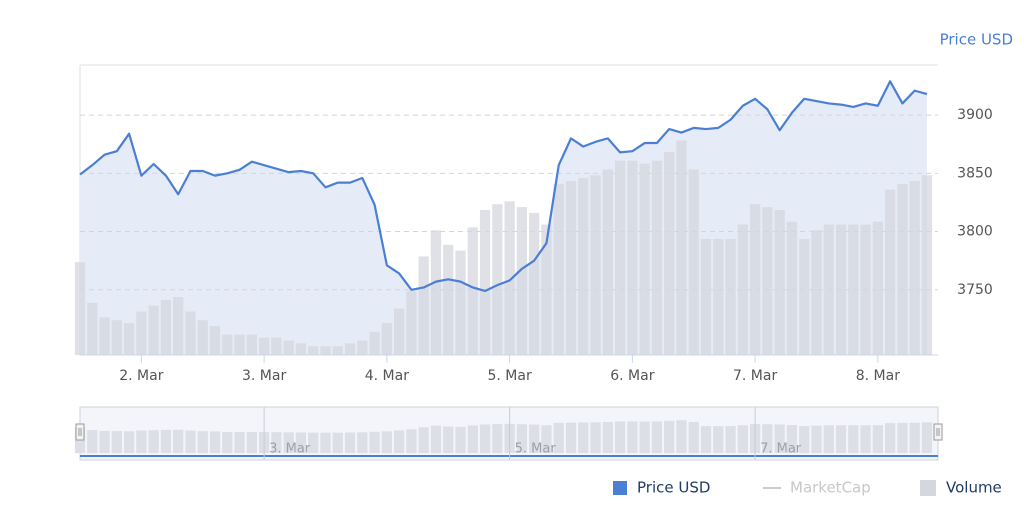 This screenshot has width=1024, height=522. What do you see at coordinates (974, 488) in the screenshot?
I see `legend-label: Volume` at bounding box center [974, 488].